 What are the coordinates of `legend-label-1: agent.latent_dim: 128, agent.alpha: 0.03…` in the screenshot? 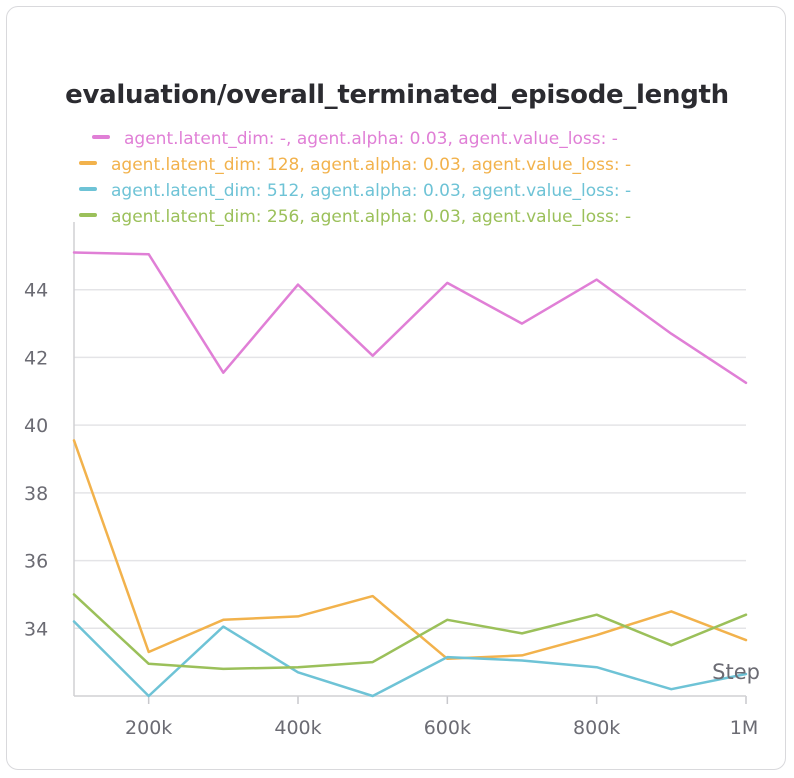 It's located at (371, 165).